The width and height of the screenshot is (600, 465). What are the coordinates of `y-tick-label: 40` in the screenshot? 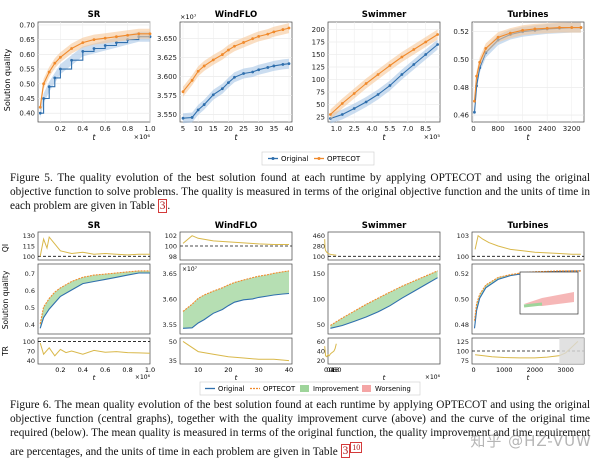 It's located at (31, 361).